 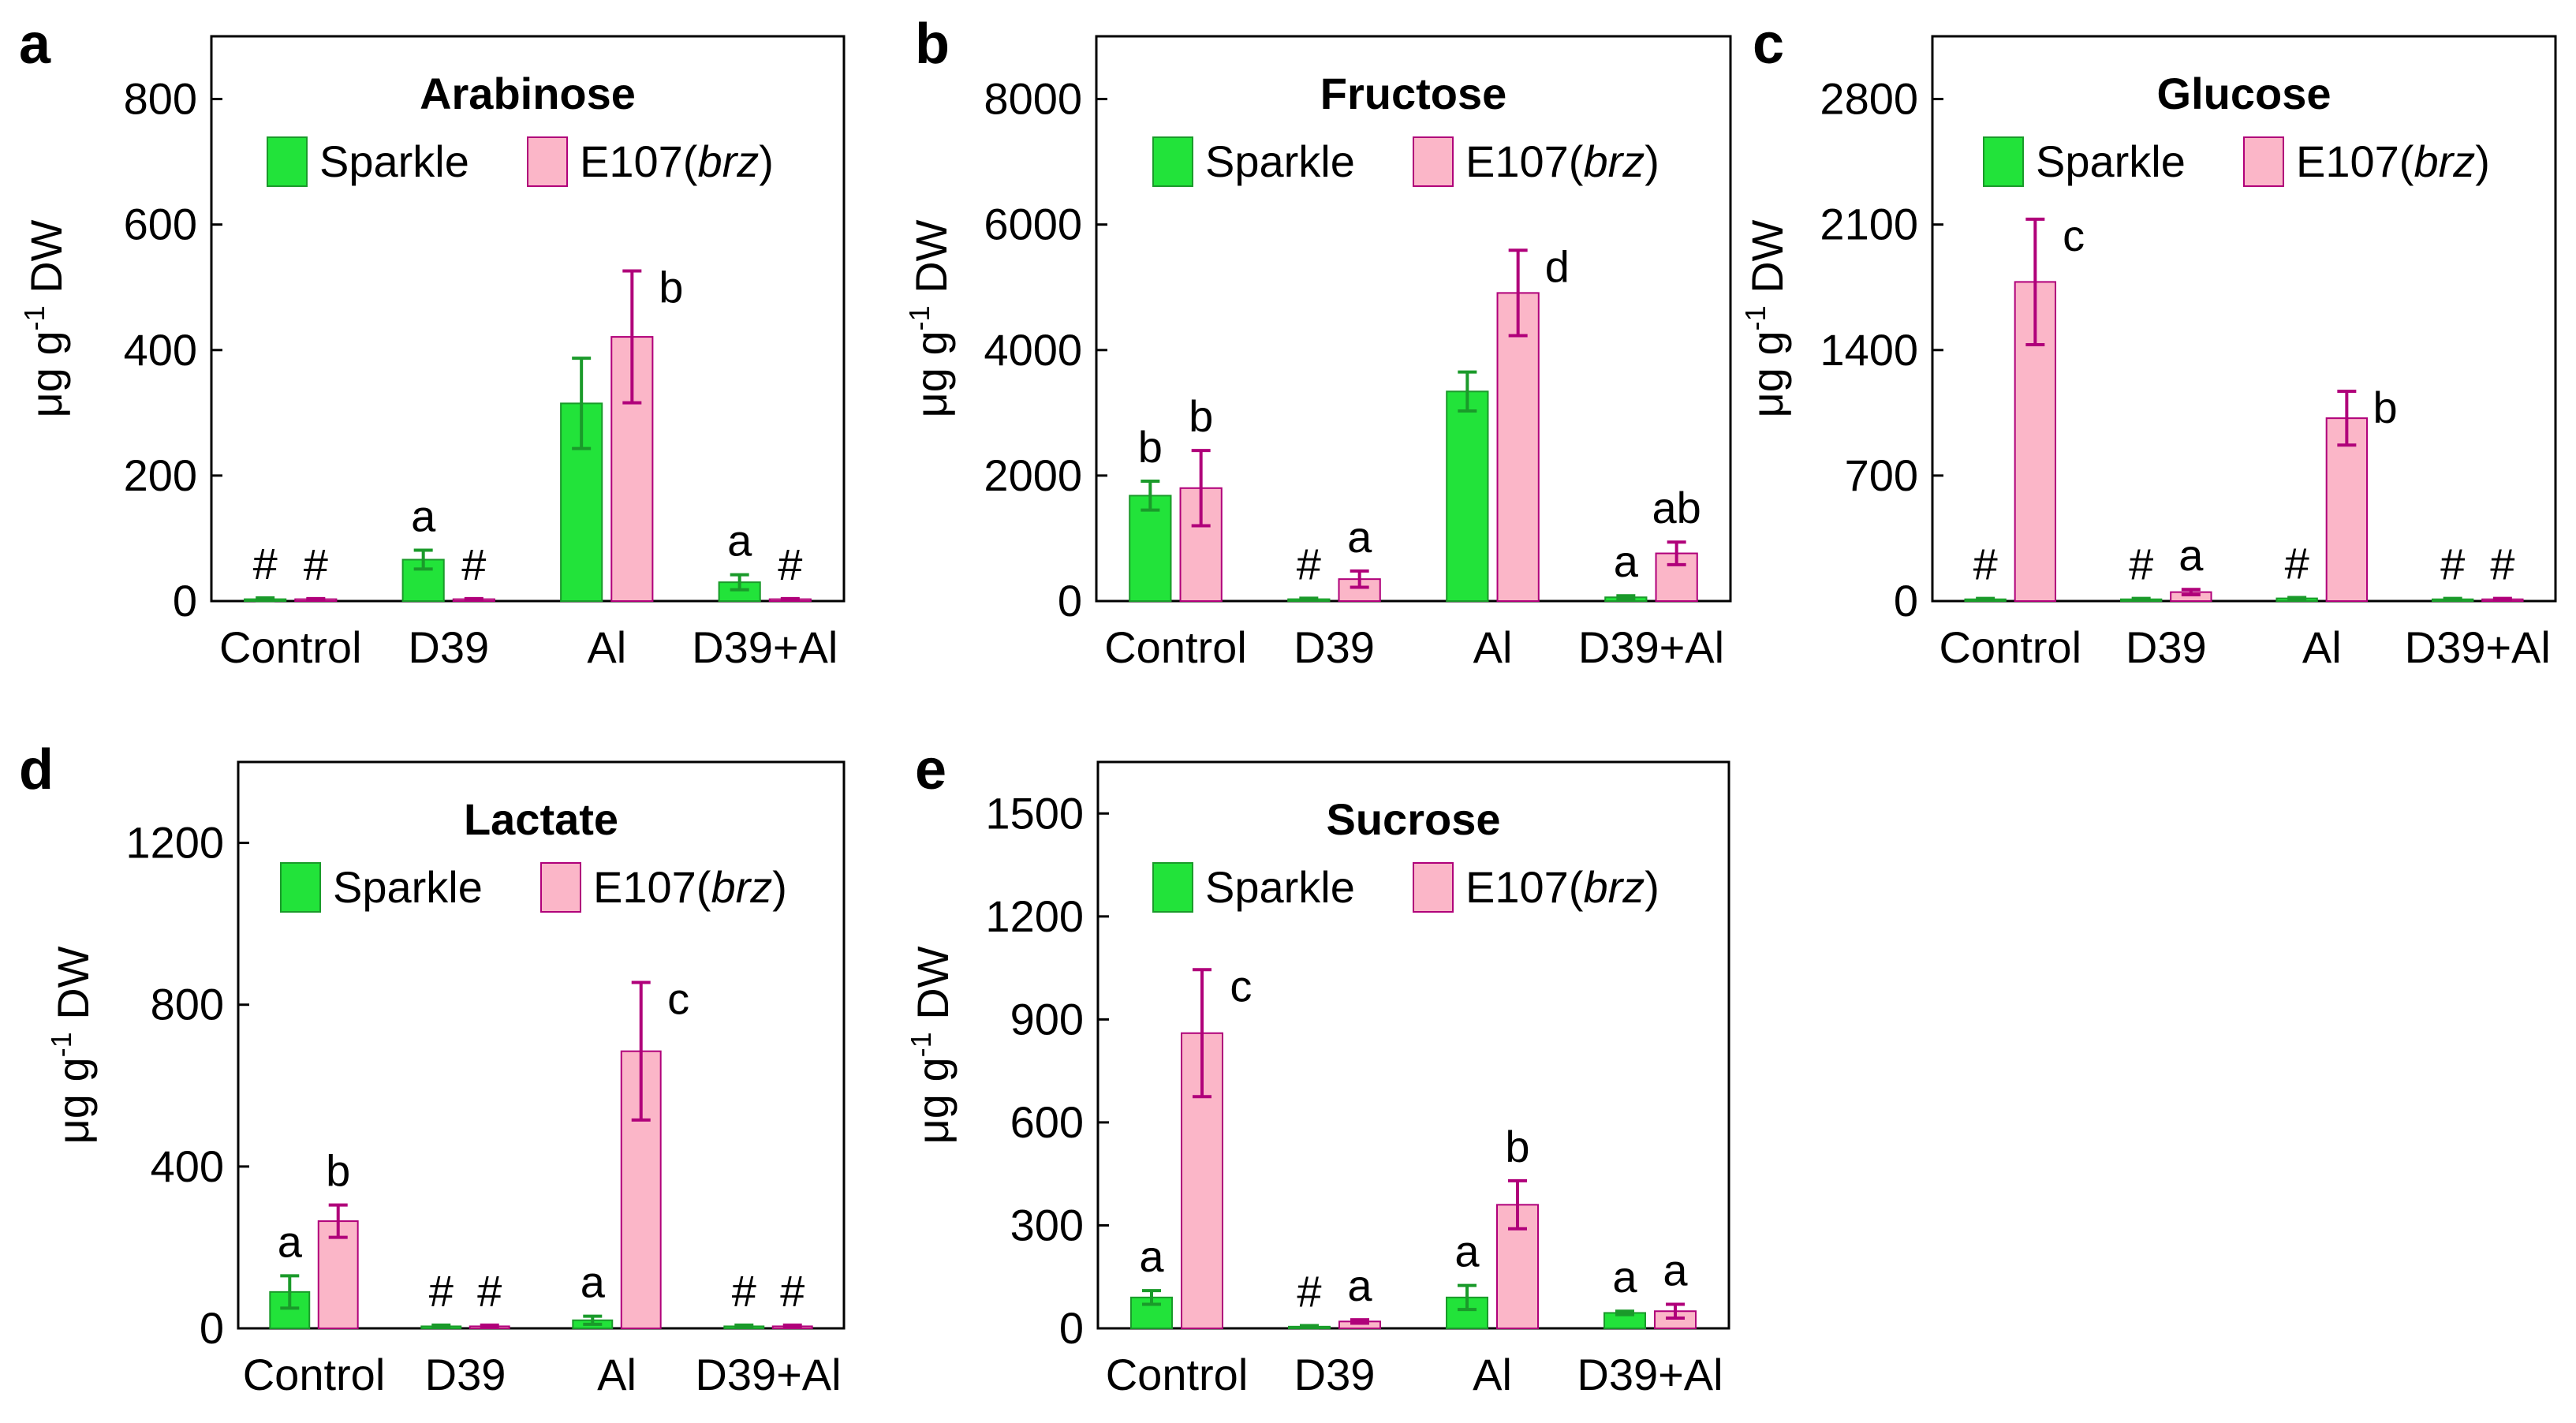 What do you see at coordinates (541, 819) in the screenshot?
I see `chart-title: Lactate` at bounding box center [541, 819].